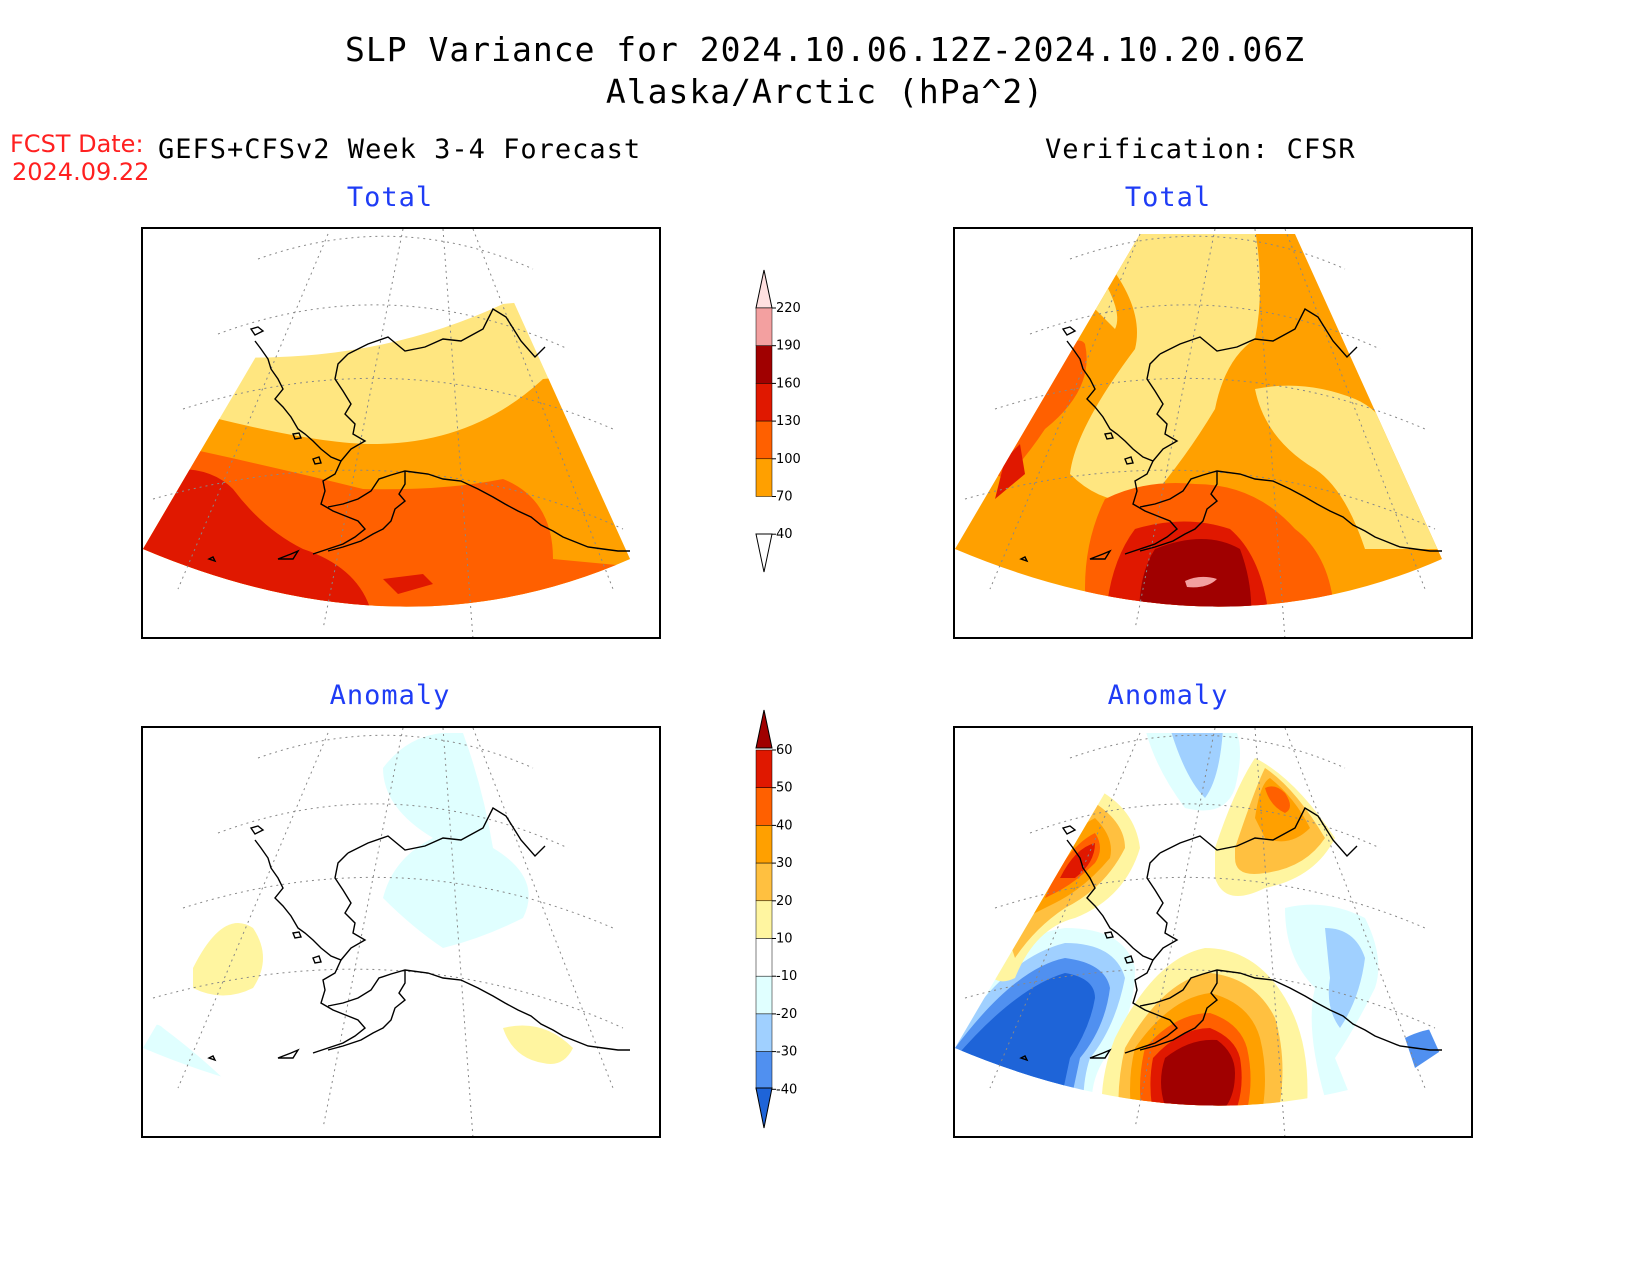  Describe the element at coordinates (786, 1052) in the screenshot. I see `anomaly-colorbar-tick-label: -30` at that location.